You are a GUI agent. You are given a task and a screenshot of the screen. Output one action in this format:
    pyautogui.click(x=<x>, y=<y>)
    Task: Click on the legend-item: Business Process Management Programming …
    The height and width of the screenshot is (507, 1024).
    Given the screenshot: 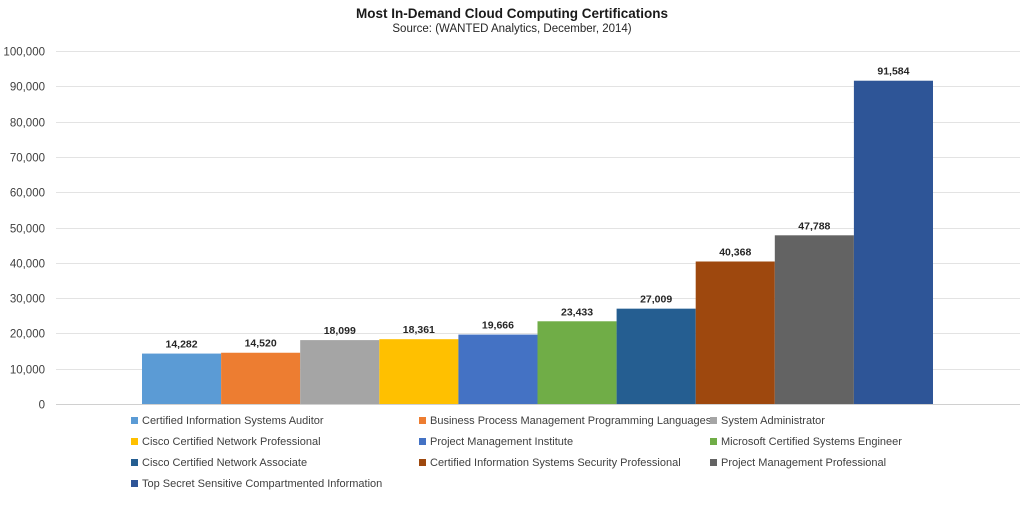 What is the action you would take?
    pyautogui.click(x=565, y=421)
    